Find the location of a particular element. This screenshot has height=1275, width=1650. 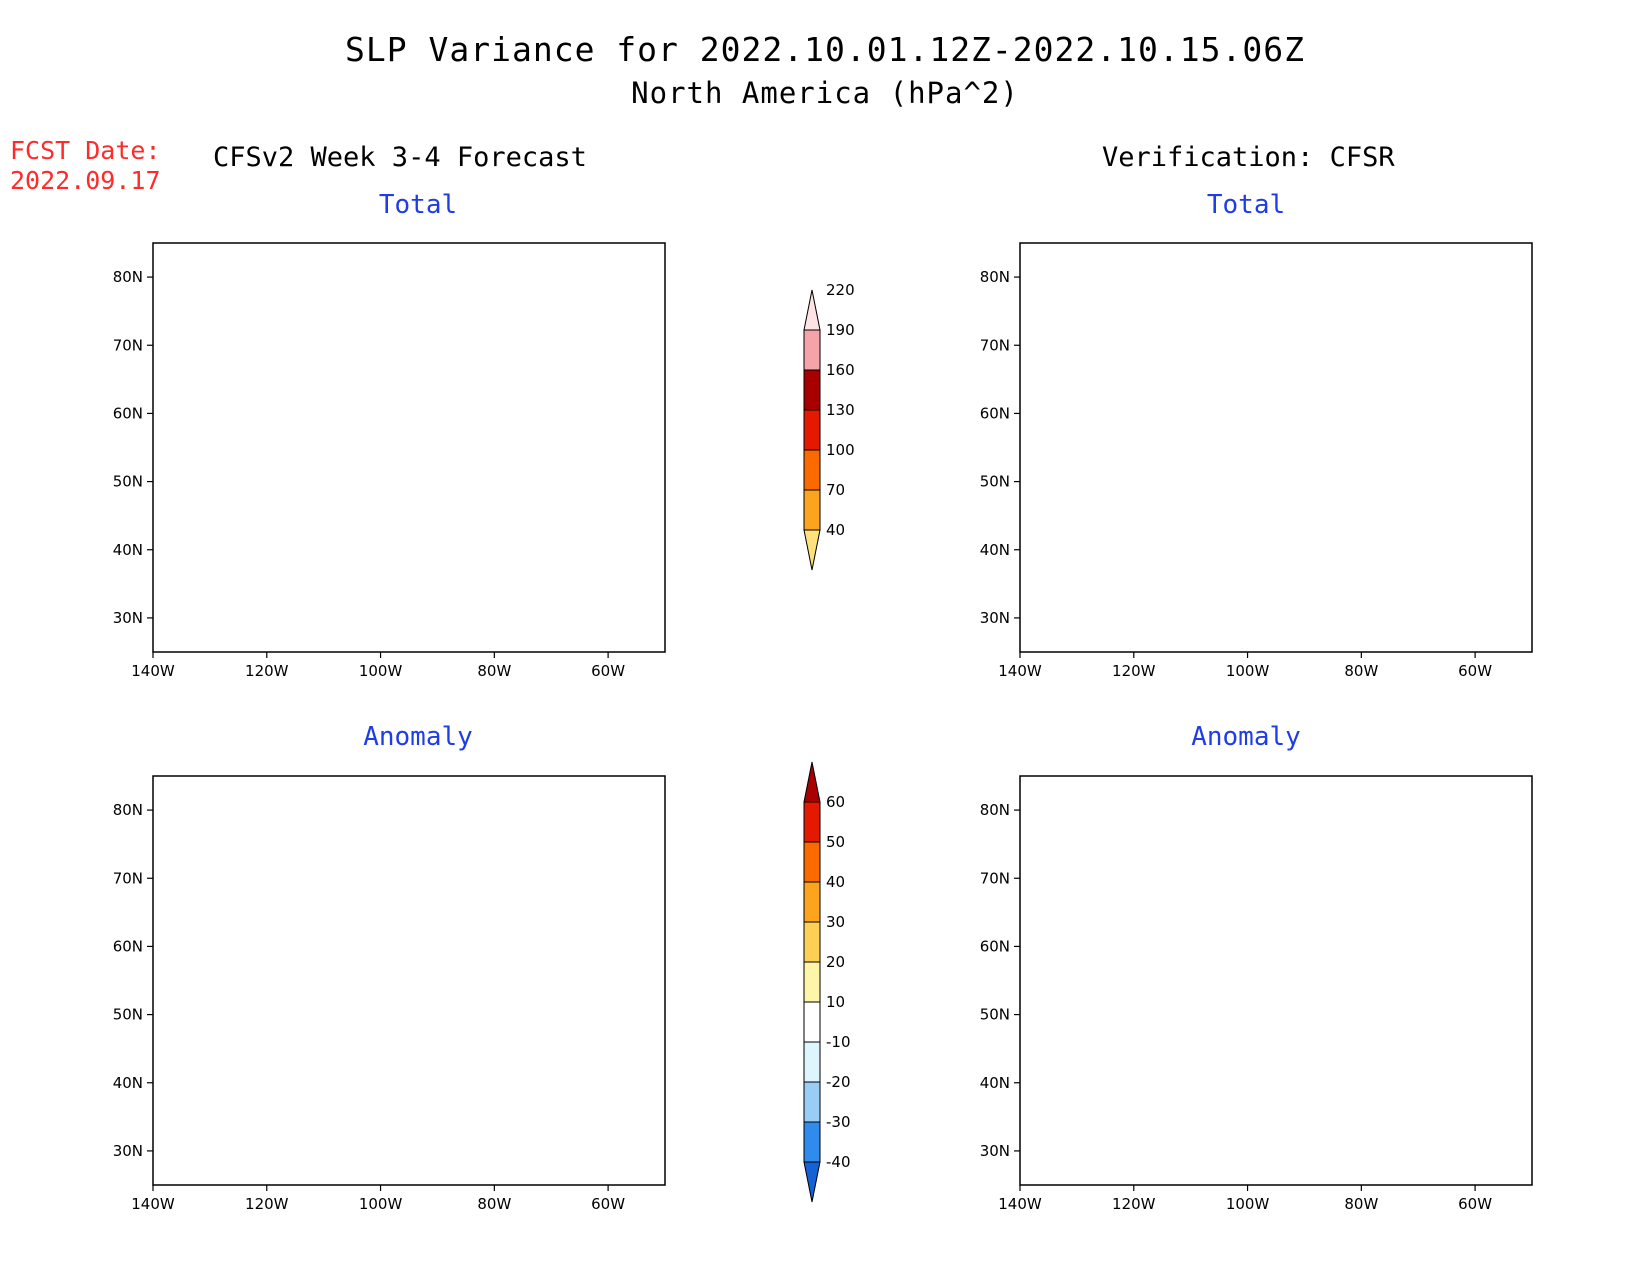

map-panel-fcst-total: 140W 120W 100W 80W 60W 80N 70N 60N 50N 40N 30N is located at coordinates (389, 461).